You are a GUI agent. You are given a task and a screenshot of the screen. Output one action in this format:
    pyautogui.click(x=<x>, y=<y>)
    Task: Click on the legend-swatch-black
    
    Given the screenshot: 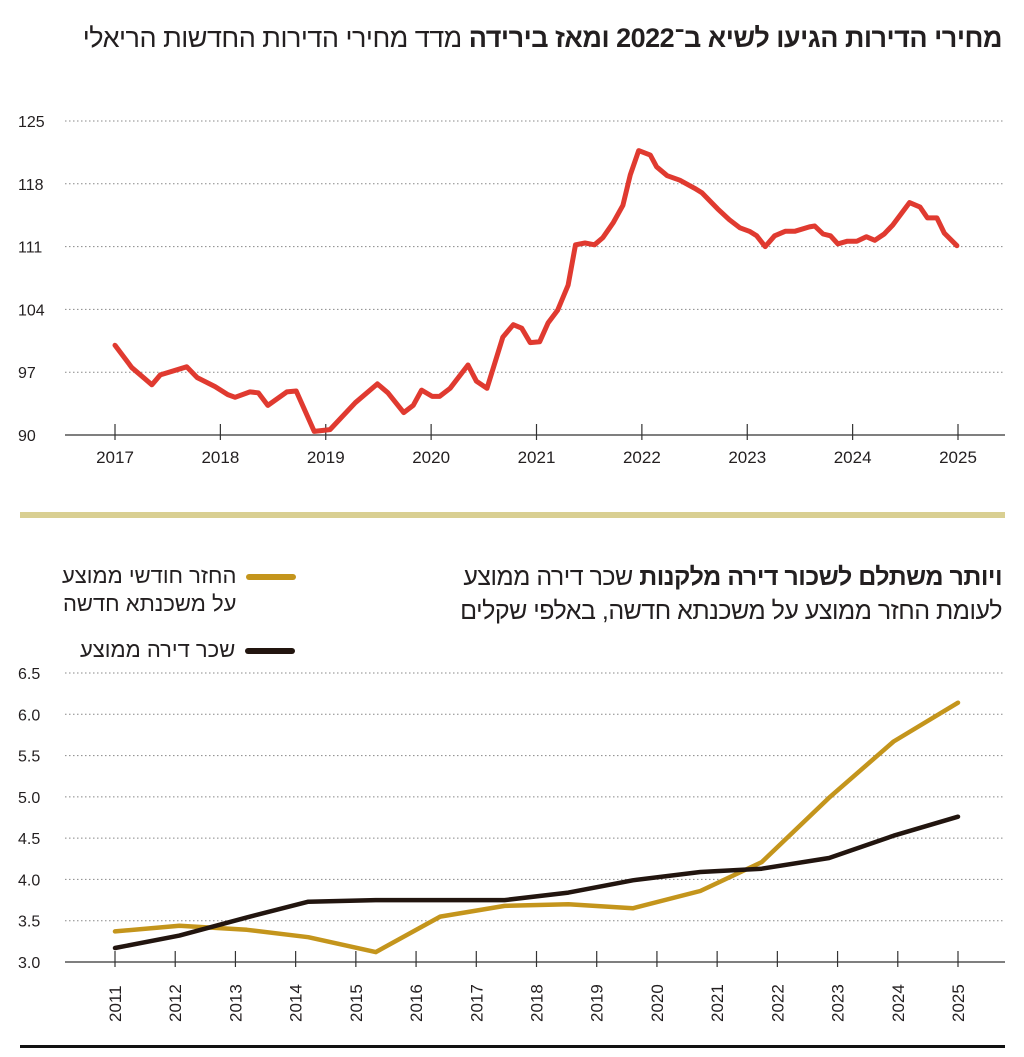 What is the action you would take?
    pyautogui.click(x=270, y=651)
    